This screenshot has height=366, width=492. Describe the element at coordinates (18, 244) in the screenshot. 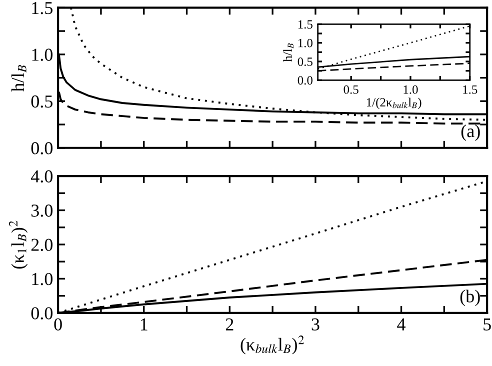

I see `y-axis-title: (κ$_{1}$l$_{B}$)$^{2}$` at that location.